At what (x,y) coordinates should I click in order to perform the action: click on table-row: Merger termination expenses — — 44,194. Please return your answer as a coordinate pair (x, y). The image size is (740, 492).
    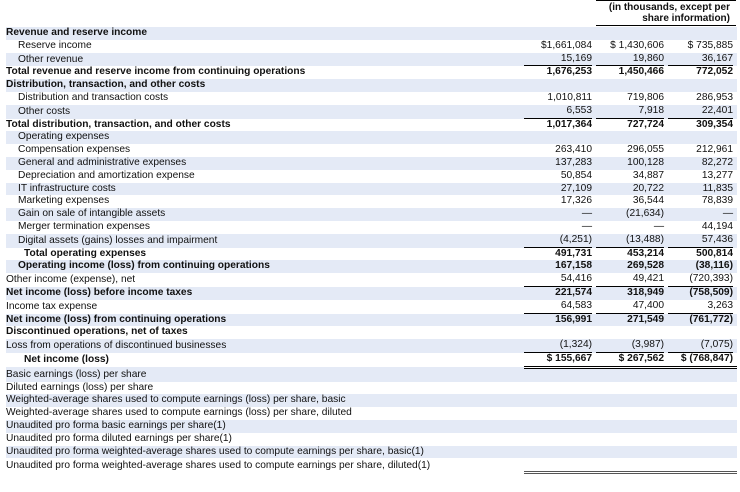
    Looking at the image, I should click on (371, 227).